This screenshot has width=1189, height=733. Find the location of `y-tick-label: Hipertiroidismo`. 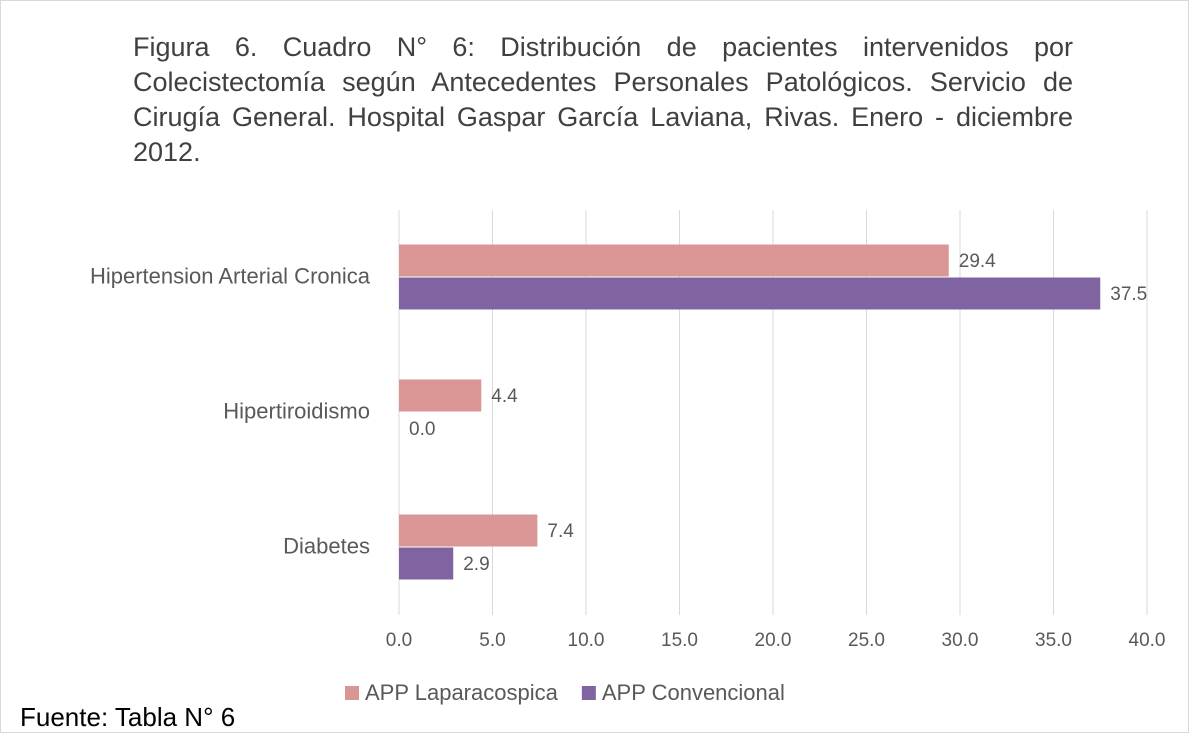

y-tick-label: Hipertiroidismo is located at coordinates (296, 410).